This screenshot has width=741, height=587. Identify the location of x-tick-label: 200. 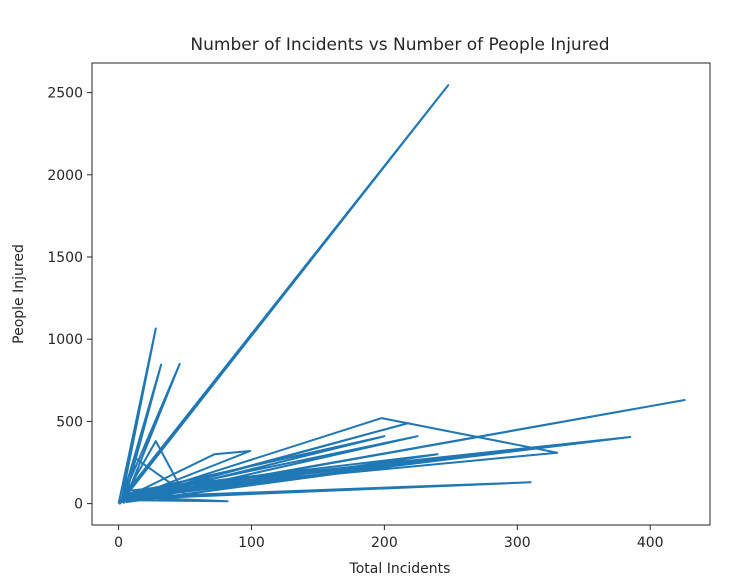
(384, 543).